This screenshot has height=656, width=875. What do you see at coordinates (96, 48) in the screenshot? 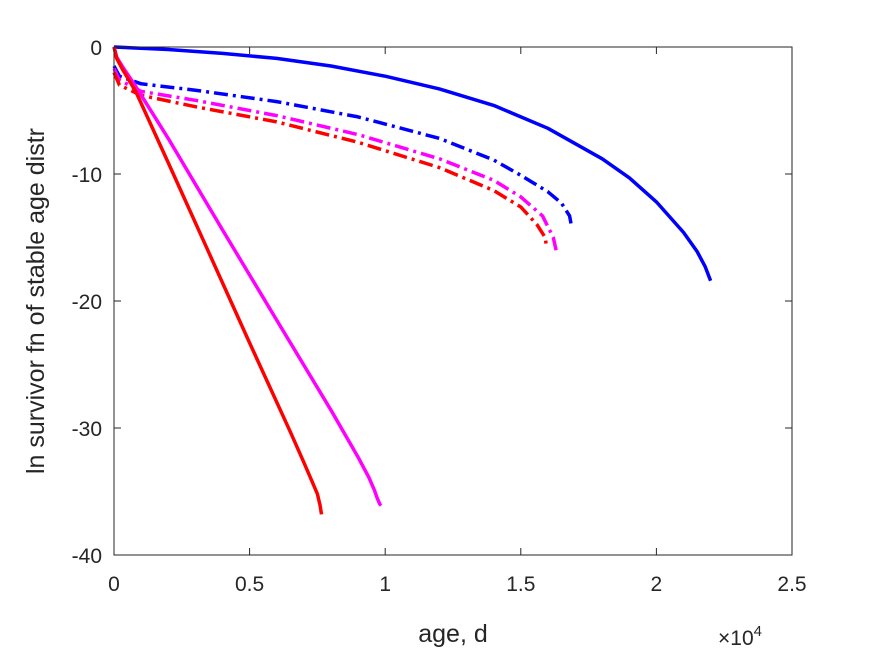
I see `y-tick-label: 0` at bounding box center [96, 48].